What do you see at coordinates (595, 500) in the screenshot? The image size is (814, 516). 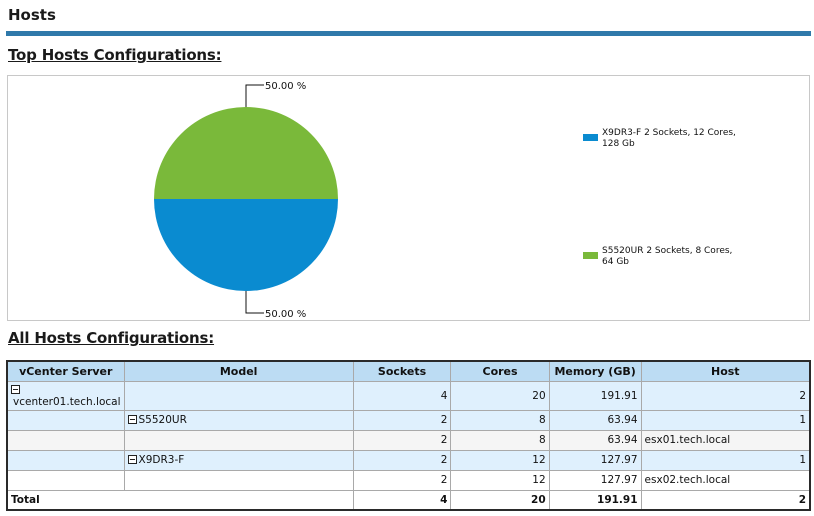 I see `total-memory: 191.91` at bounding box center [595, 500].